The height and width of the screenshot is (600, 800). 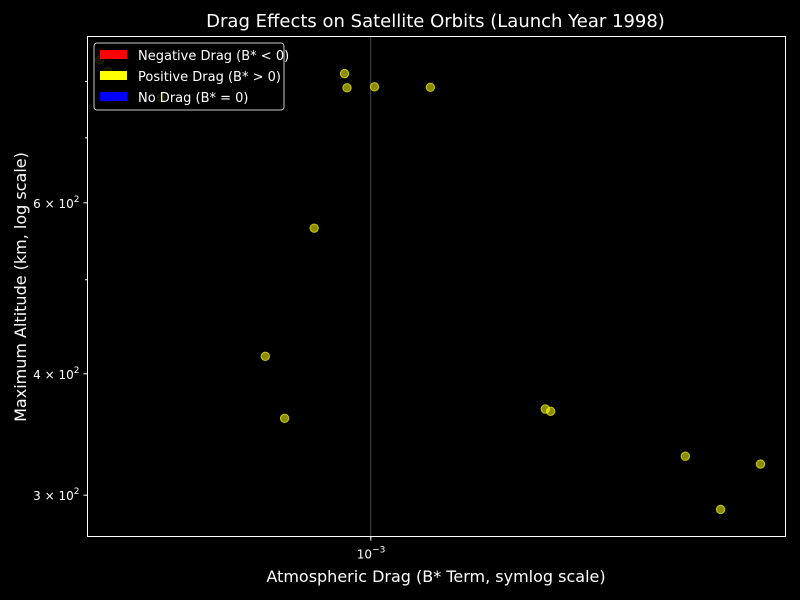 I want to click on y-tick-label: 4 × 102, so click(x=56, y=374).